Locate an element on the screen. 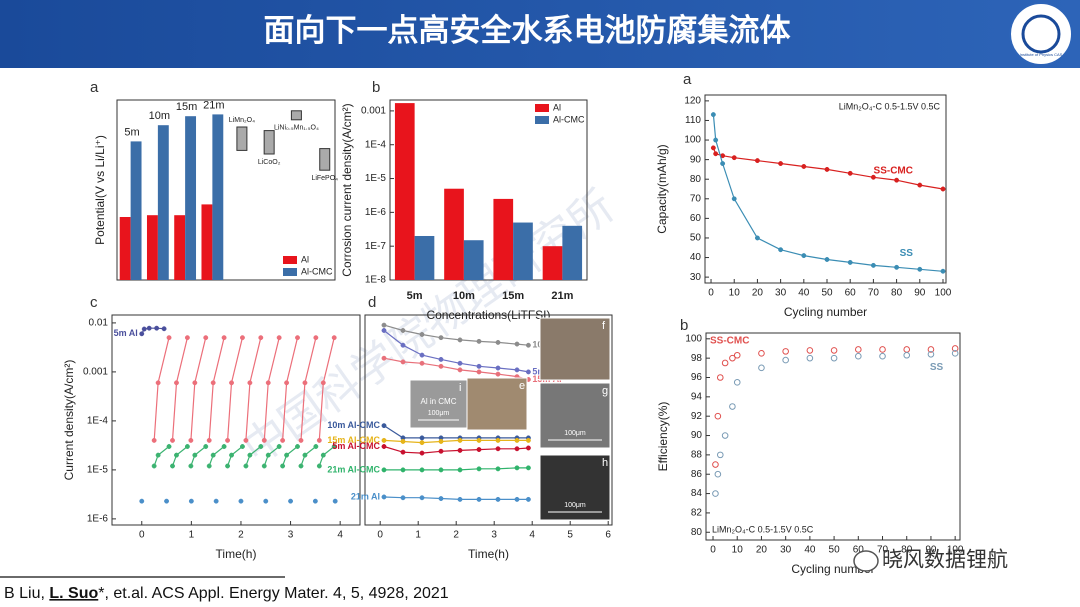 The image size is (1080, 607). x-tick-label: 30 is located at coordinates (786, 550).